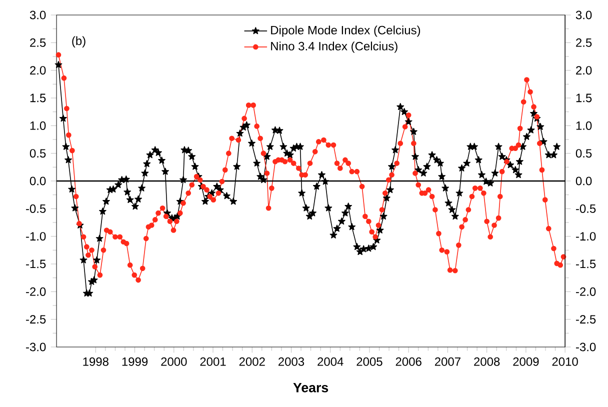  Describe the element at coordinates (584, 98) in the screenshot. I see `y-tick-label: 1.5` at that location.